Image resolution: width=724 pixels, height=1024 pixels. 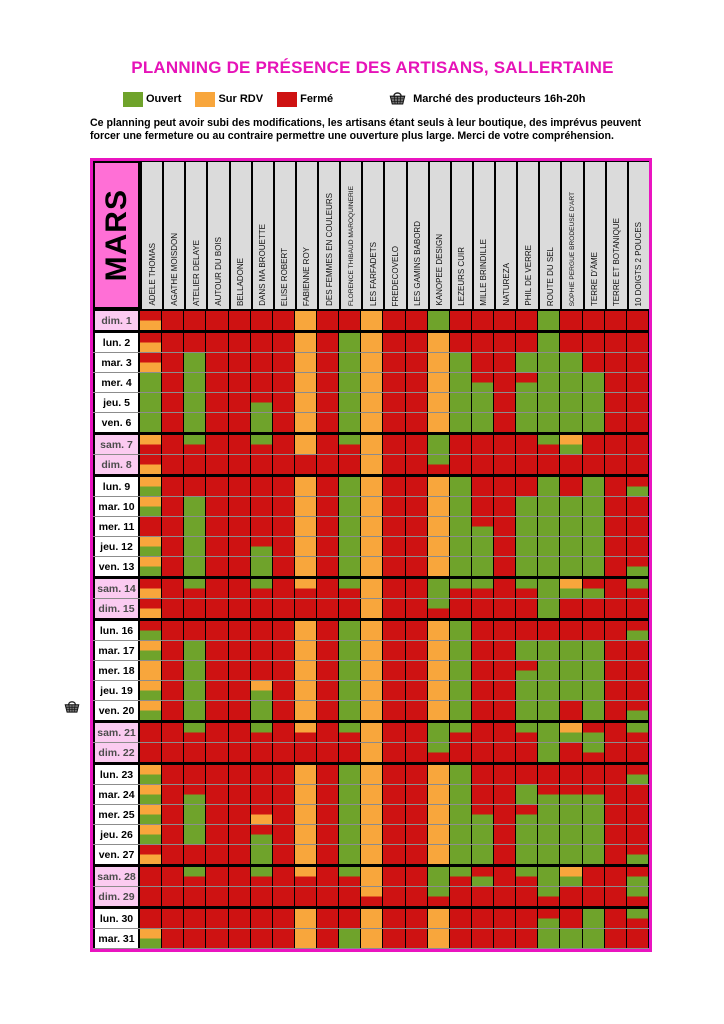 What do you see at coordinates (116, 814) in the screenshot?
I see `day-label: mer. 25` at bounding box center [116, 814].